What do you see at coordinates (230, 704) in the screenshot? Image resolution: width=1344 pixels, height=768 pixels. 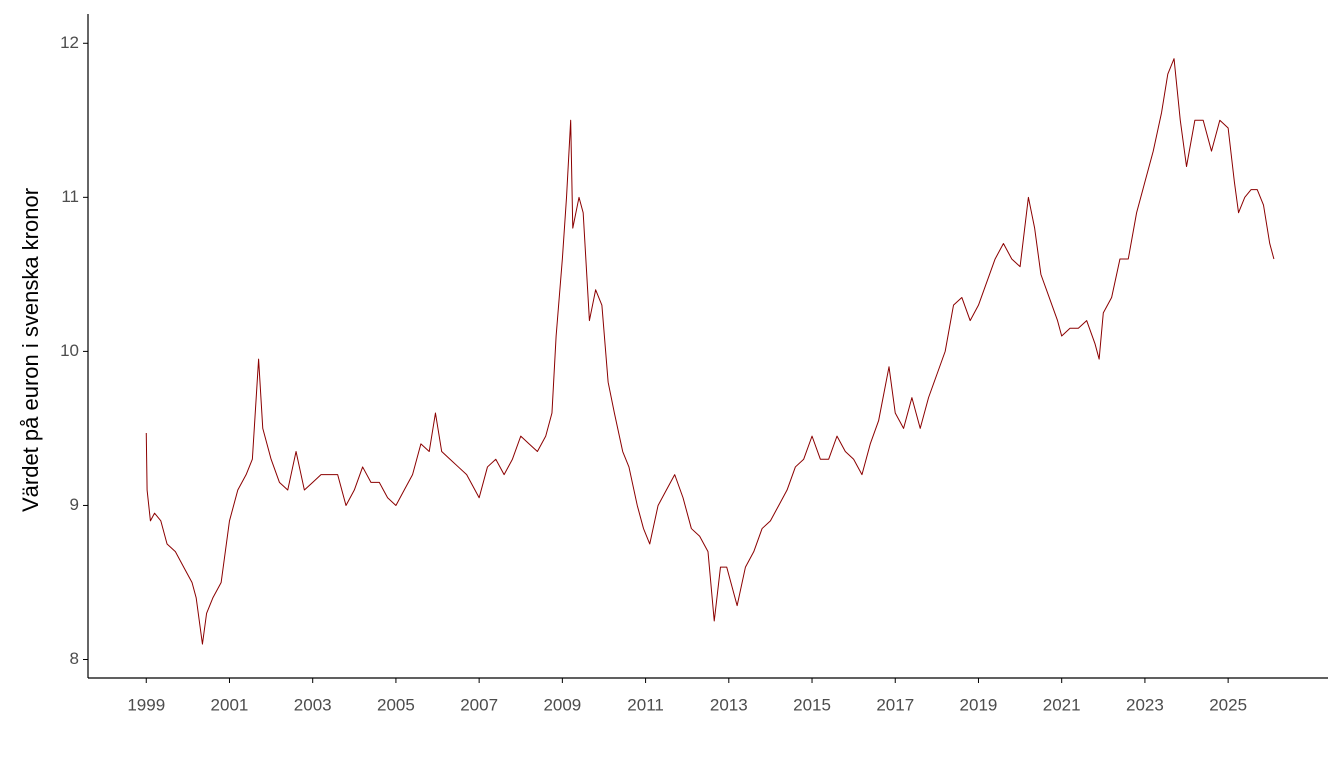 I see `x-tick-label: 2001` at bounding box center [230, 704].